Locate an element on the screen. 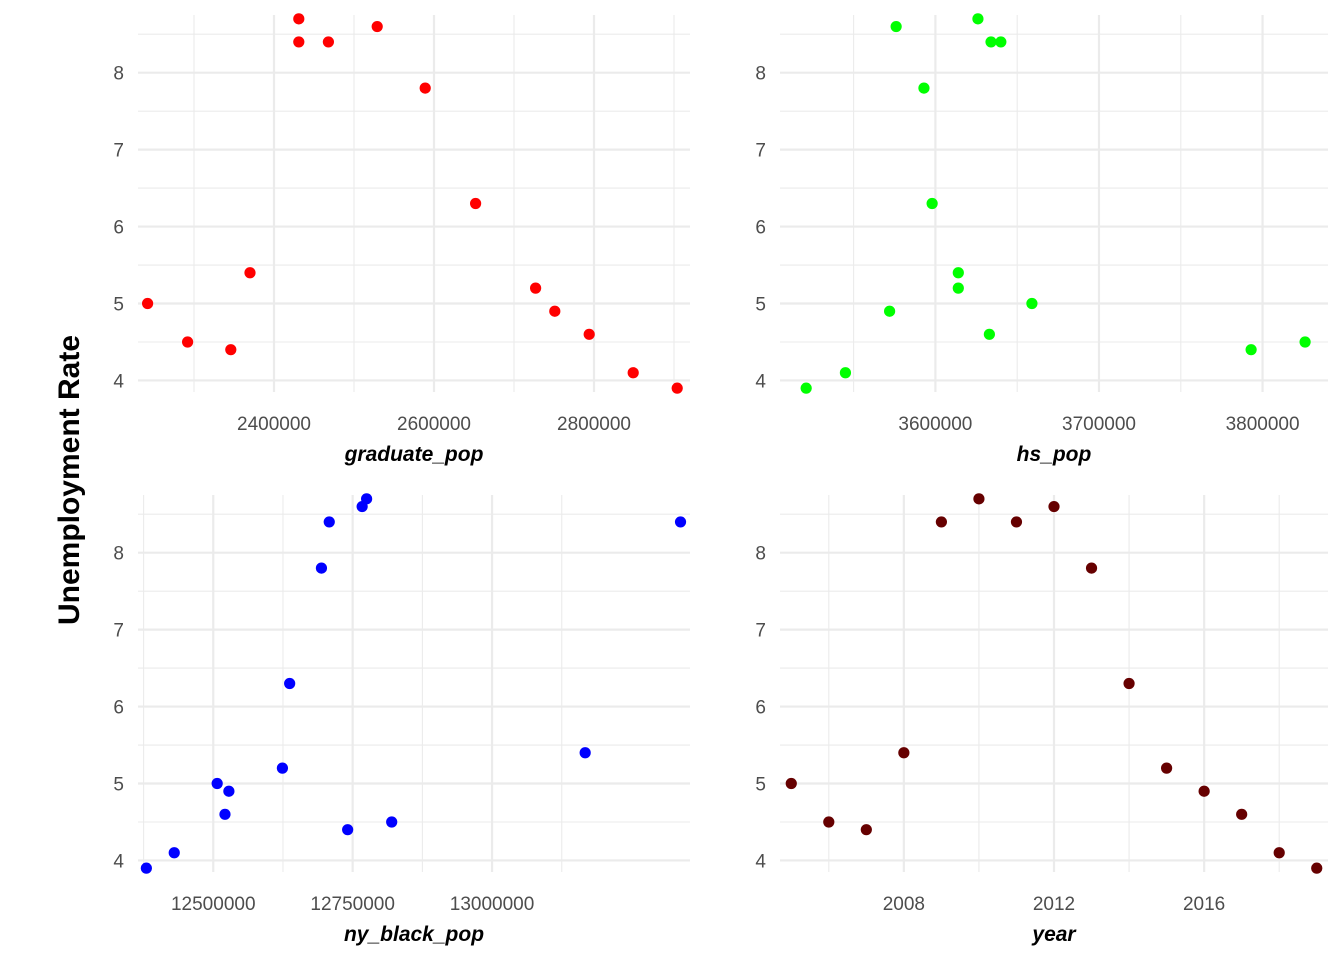  x-tick-label: 12500000 is located at coordinates (213, 904).